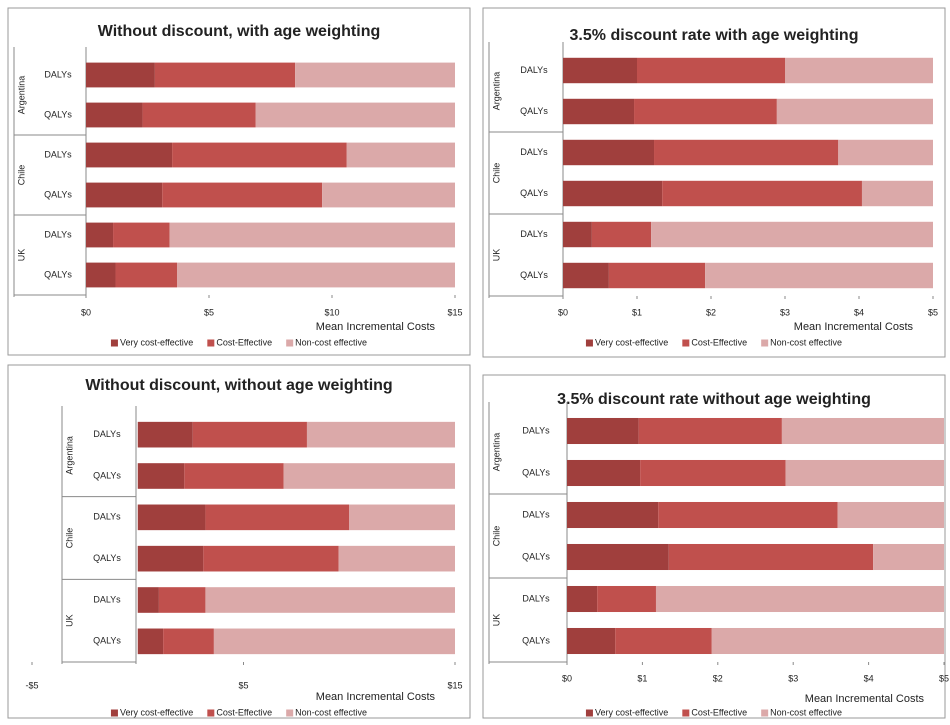 This screenshot has height=725, width=950. I want to click on chart-title: Without discount, without age weighting, so click(238, 385).